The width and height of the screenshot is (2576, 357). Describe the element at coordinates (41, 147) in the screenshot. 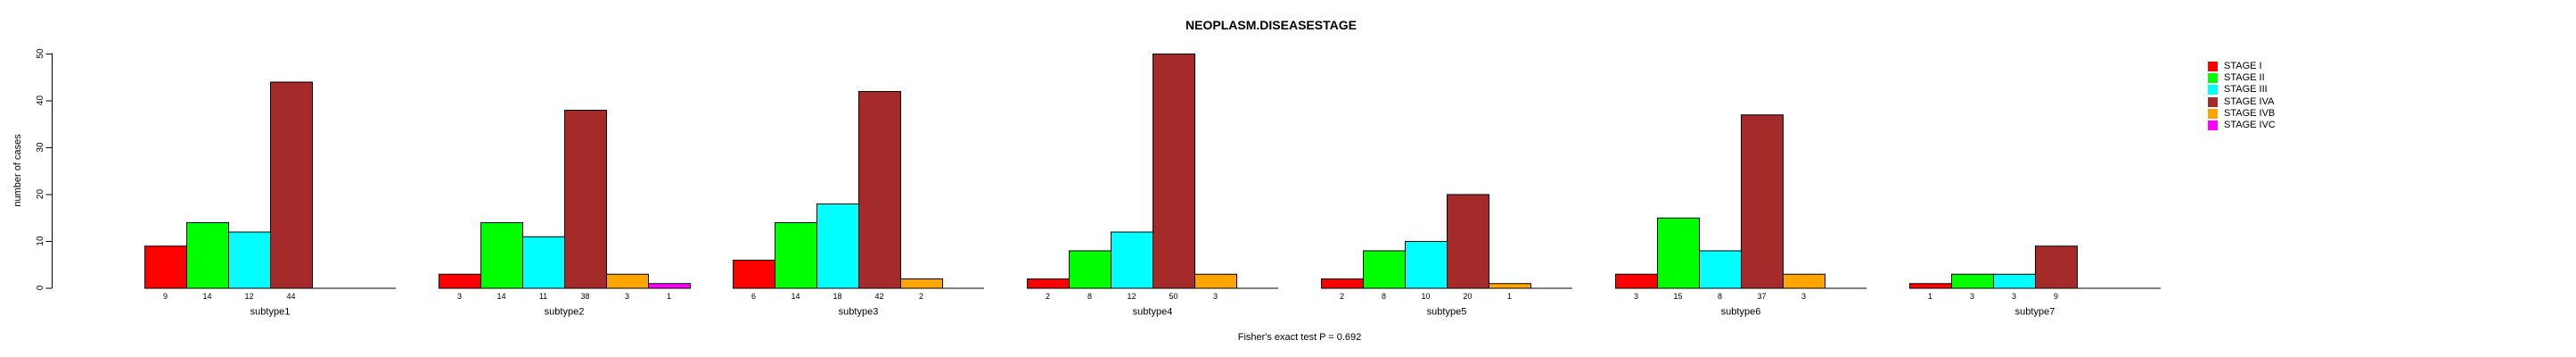

I see `y-tick-label: 30` at that location.